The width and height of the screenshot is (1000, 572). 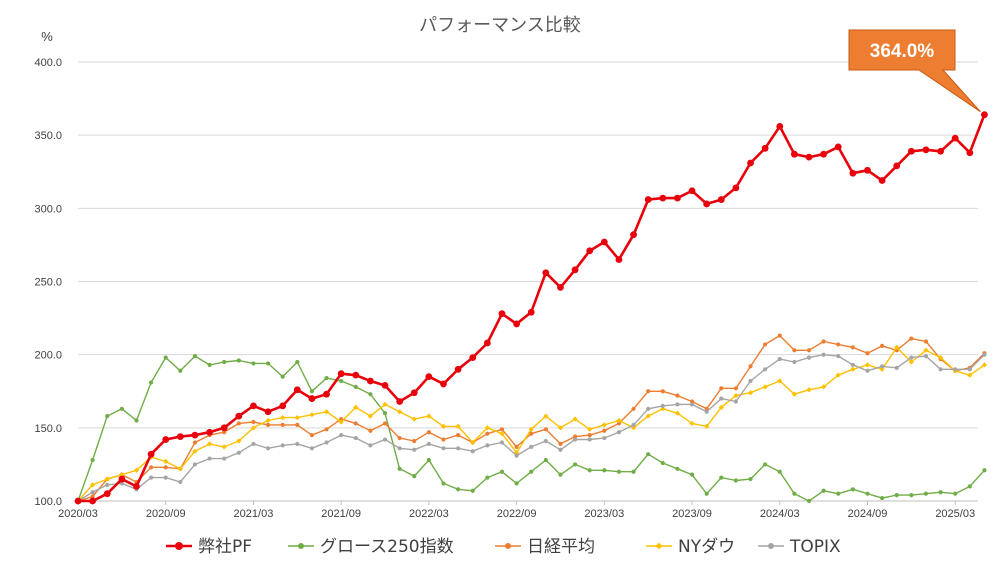 What do you see at coordinates (780, 514) in the screenshot?
I see `x-tick-label: 2024/03` at bounding box center [780, 514].